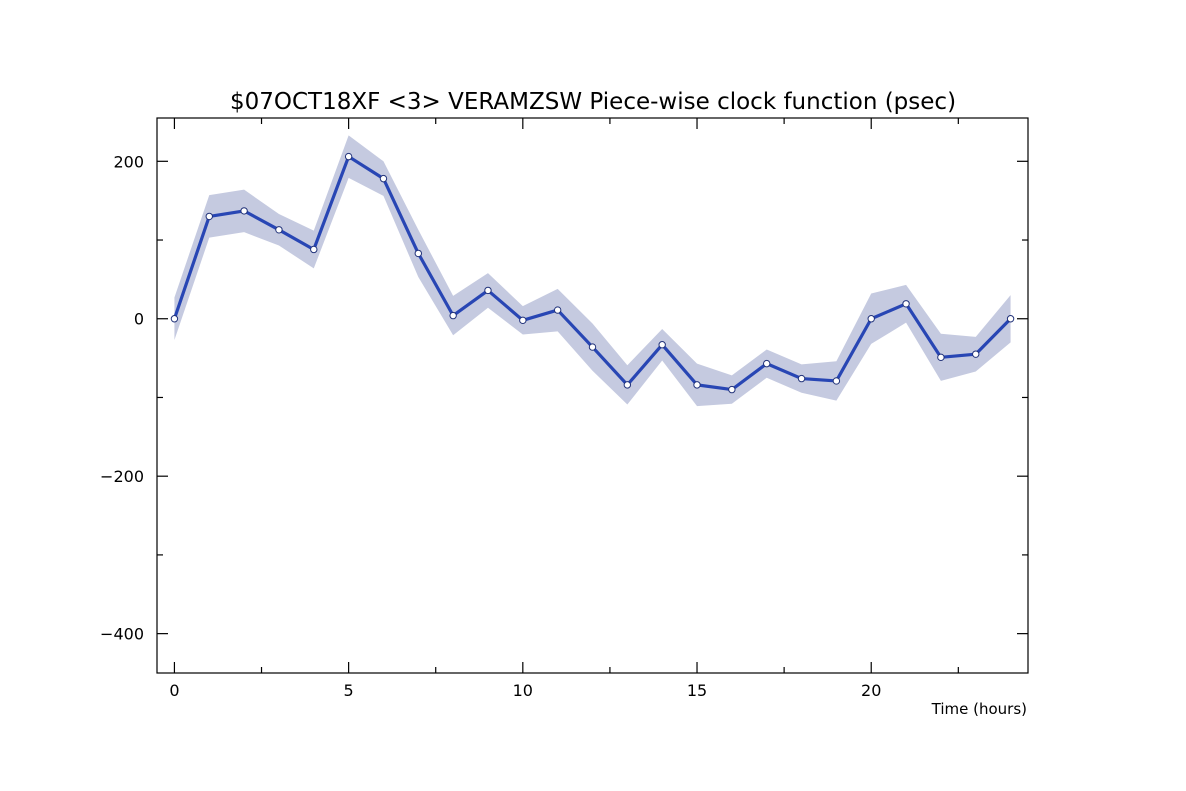  Describe the element at coordinates (174, 690) in the screenshot. I see `x-tick-label: 0` at that location.